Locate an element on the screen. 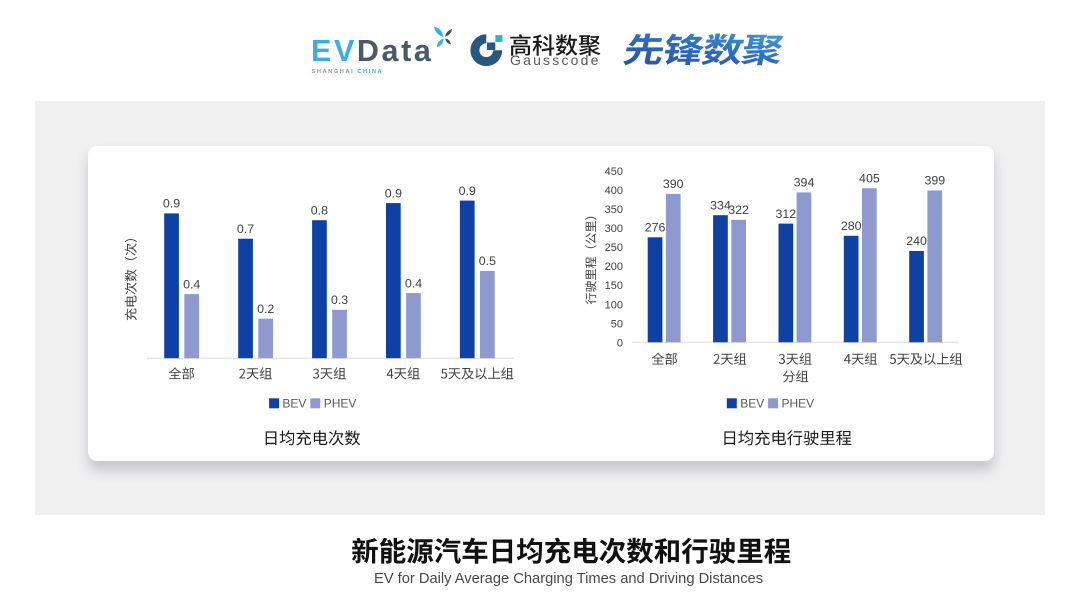 The image size is (1080, 608). svg-text: 312 is located at coordinates (785, 214).